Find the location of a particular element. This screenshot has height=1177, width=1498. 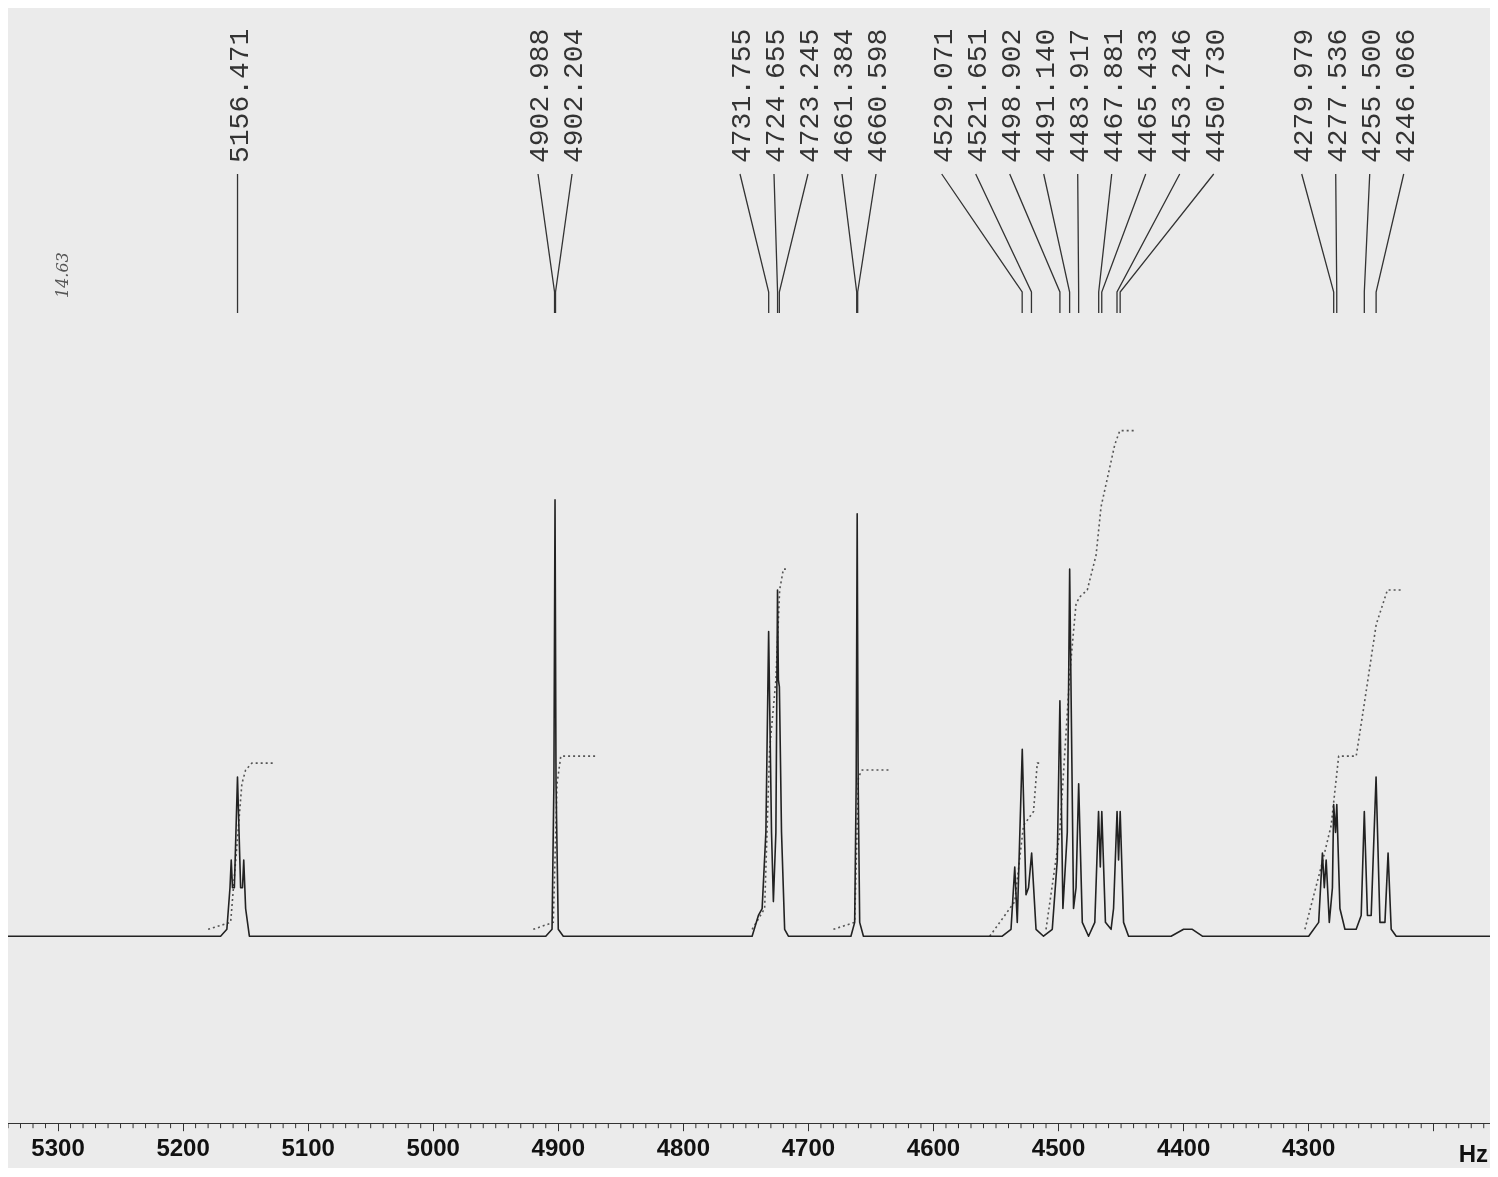

annotation: 4498.902 is located at coordinates (1012, 95).